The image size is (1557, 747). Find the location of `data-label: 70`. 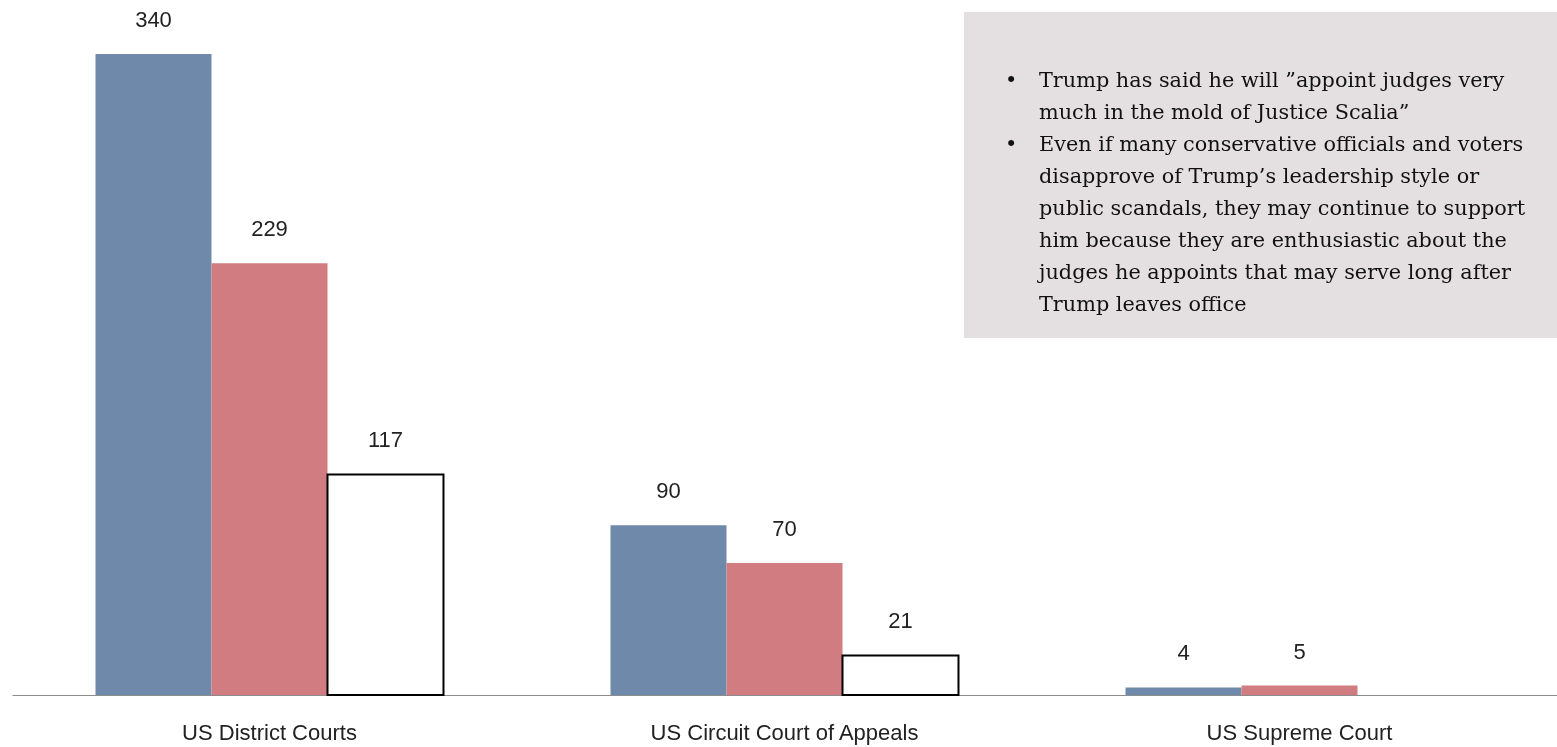

data-label: 70 is located at coordinates (784, 529).